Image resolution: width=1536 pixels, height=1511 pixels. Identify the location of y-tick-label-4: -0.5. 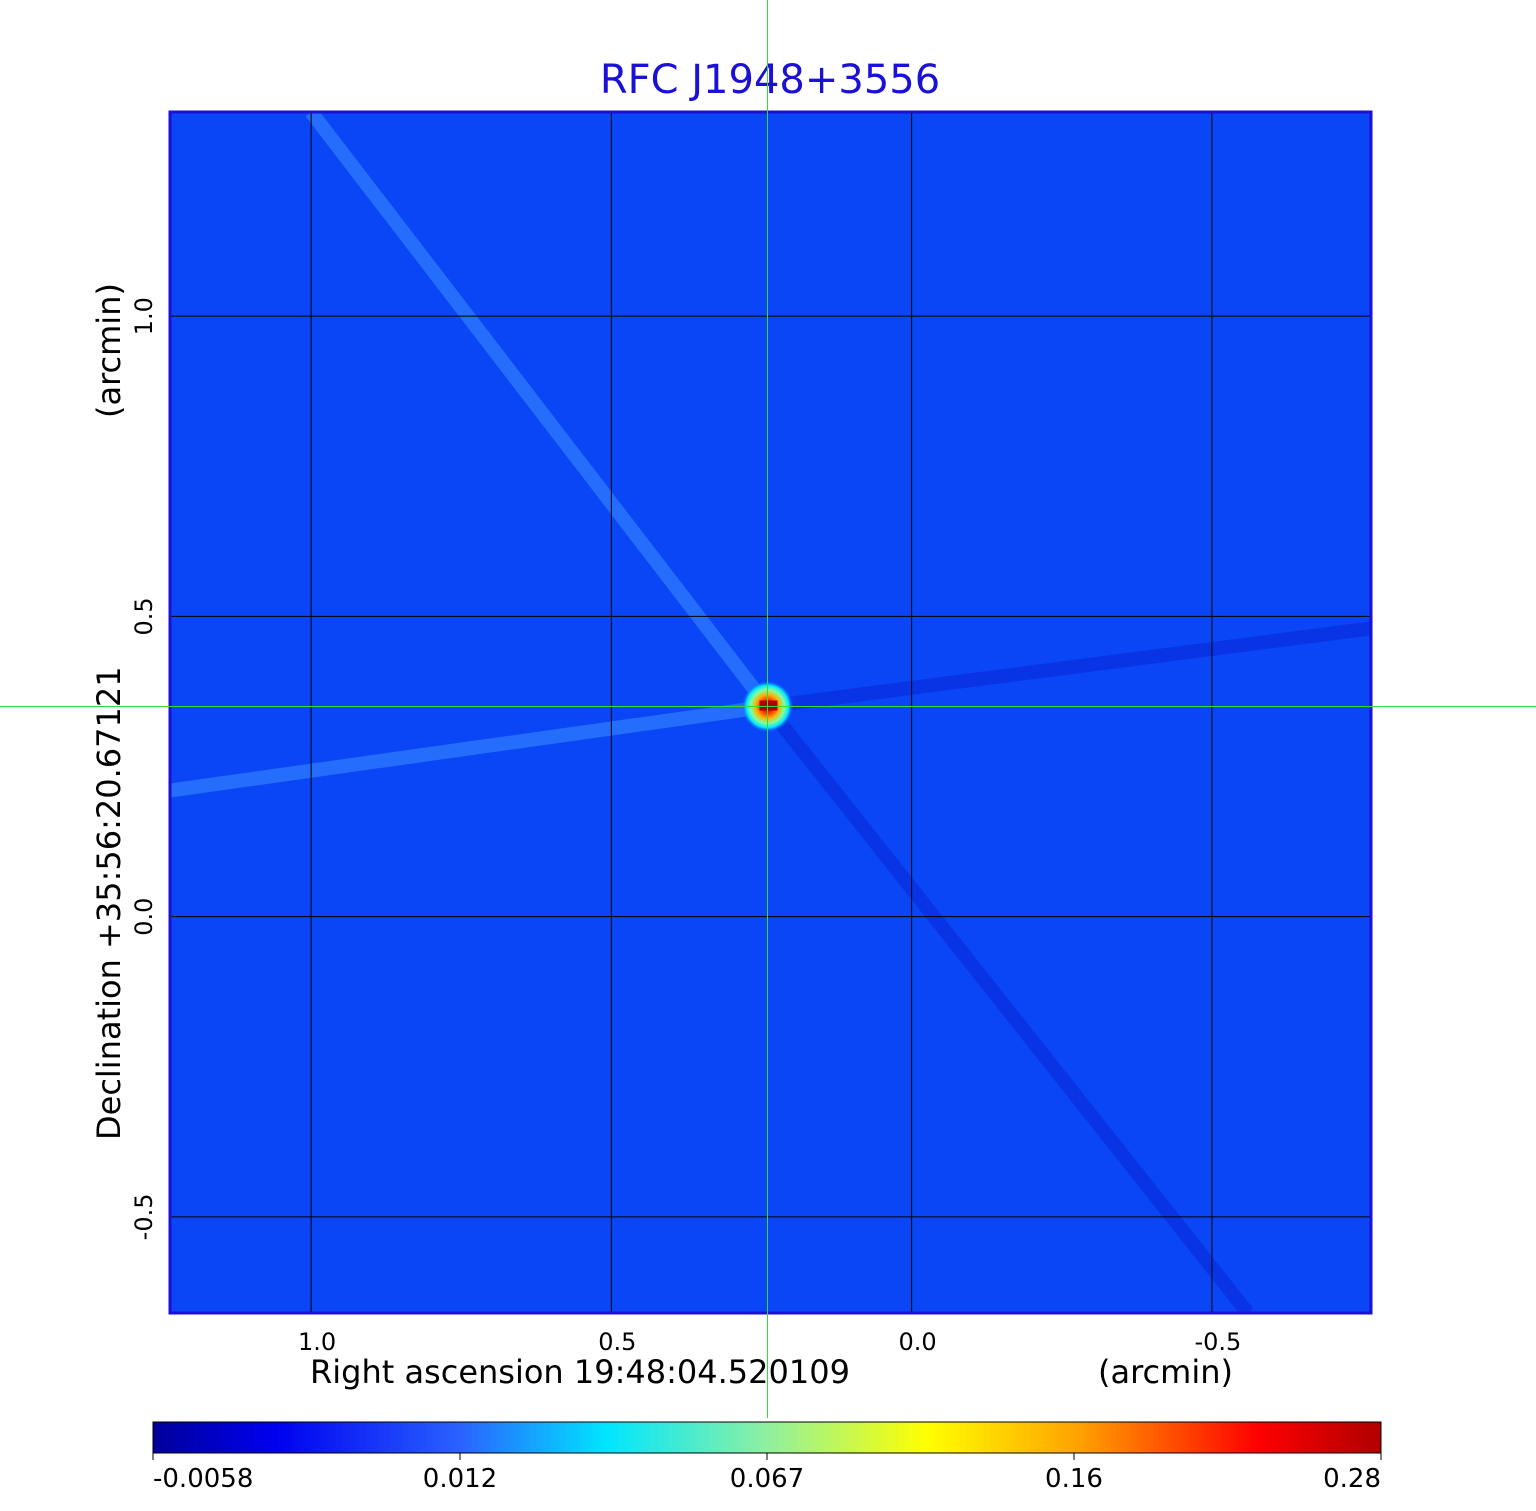
(144, 1217).